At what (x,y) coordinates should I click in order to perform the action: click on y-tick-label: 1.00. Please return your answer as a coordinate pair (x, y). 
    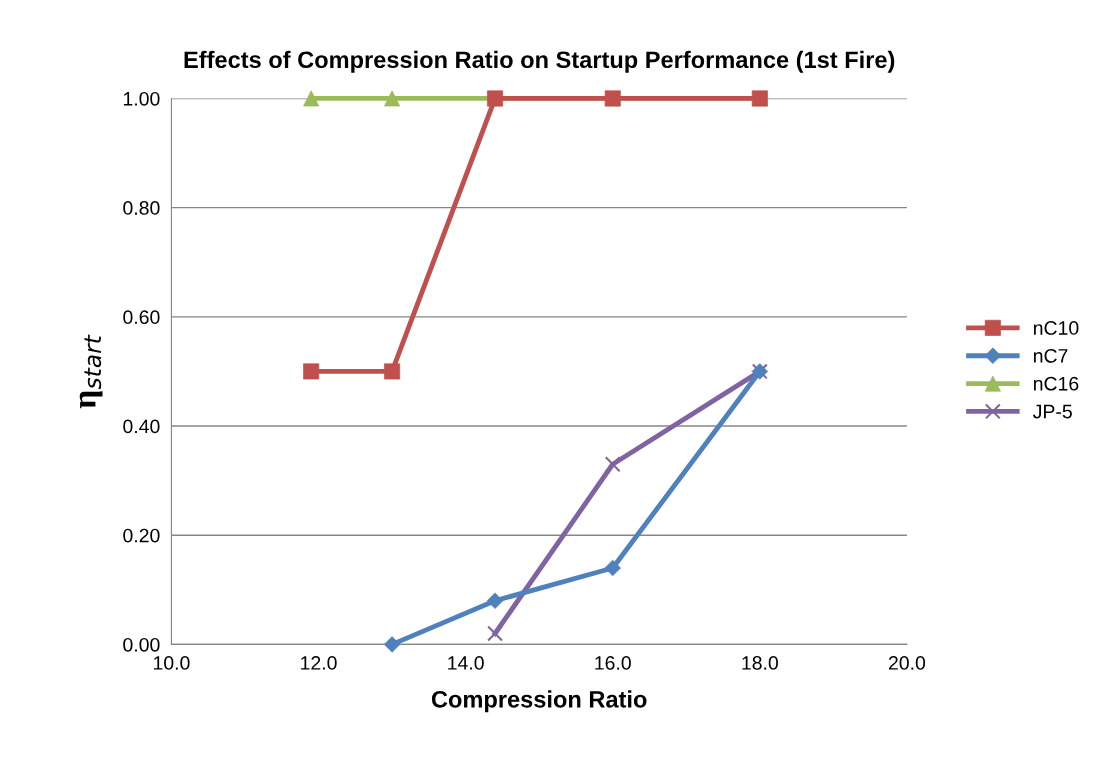
    Looking at the image, I should click on (141, 98).